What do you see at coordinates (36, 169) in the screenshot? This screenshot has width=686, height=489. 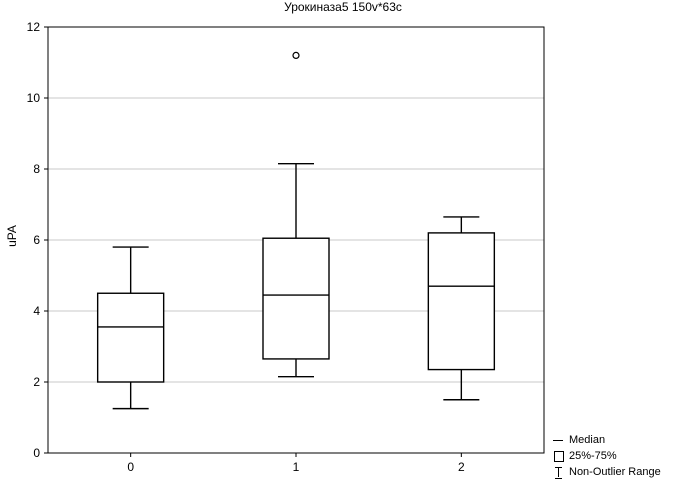 I see `y-tick-label: 8` at bounding box center [36, 169].